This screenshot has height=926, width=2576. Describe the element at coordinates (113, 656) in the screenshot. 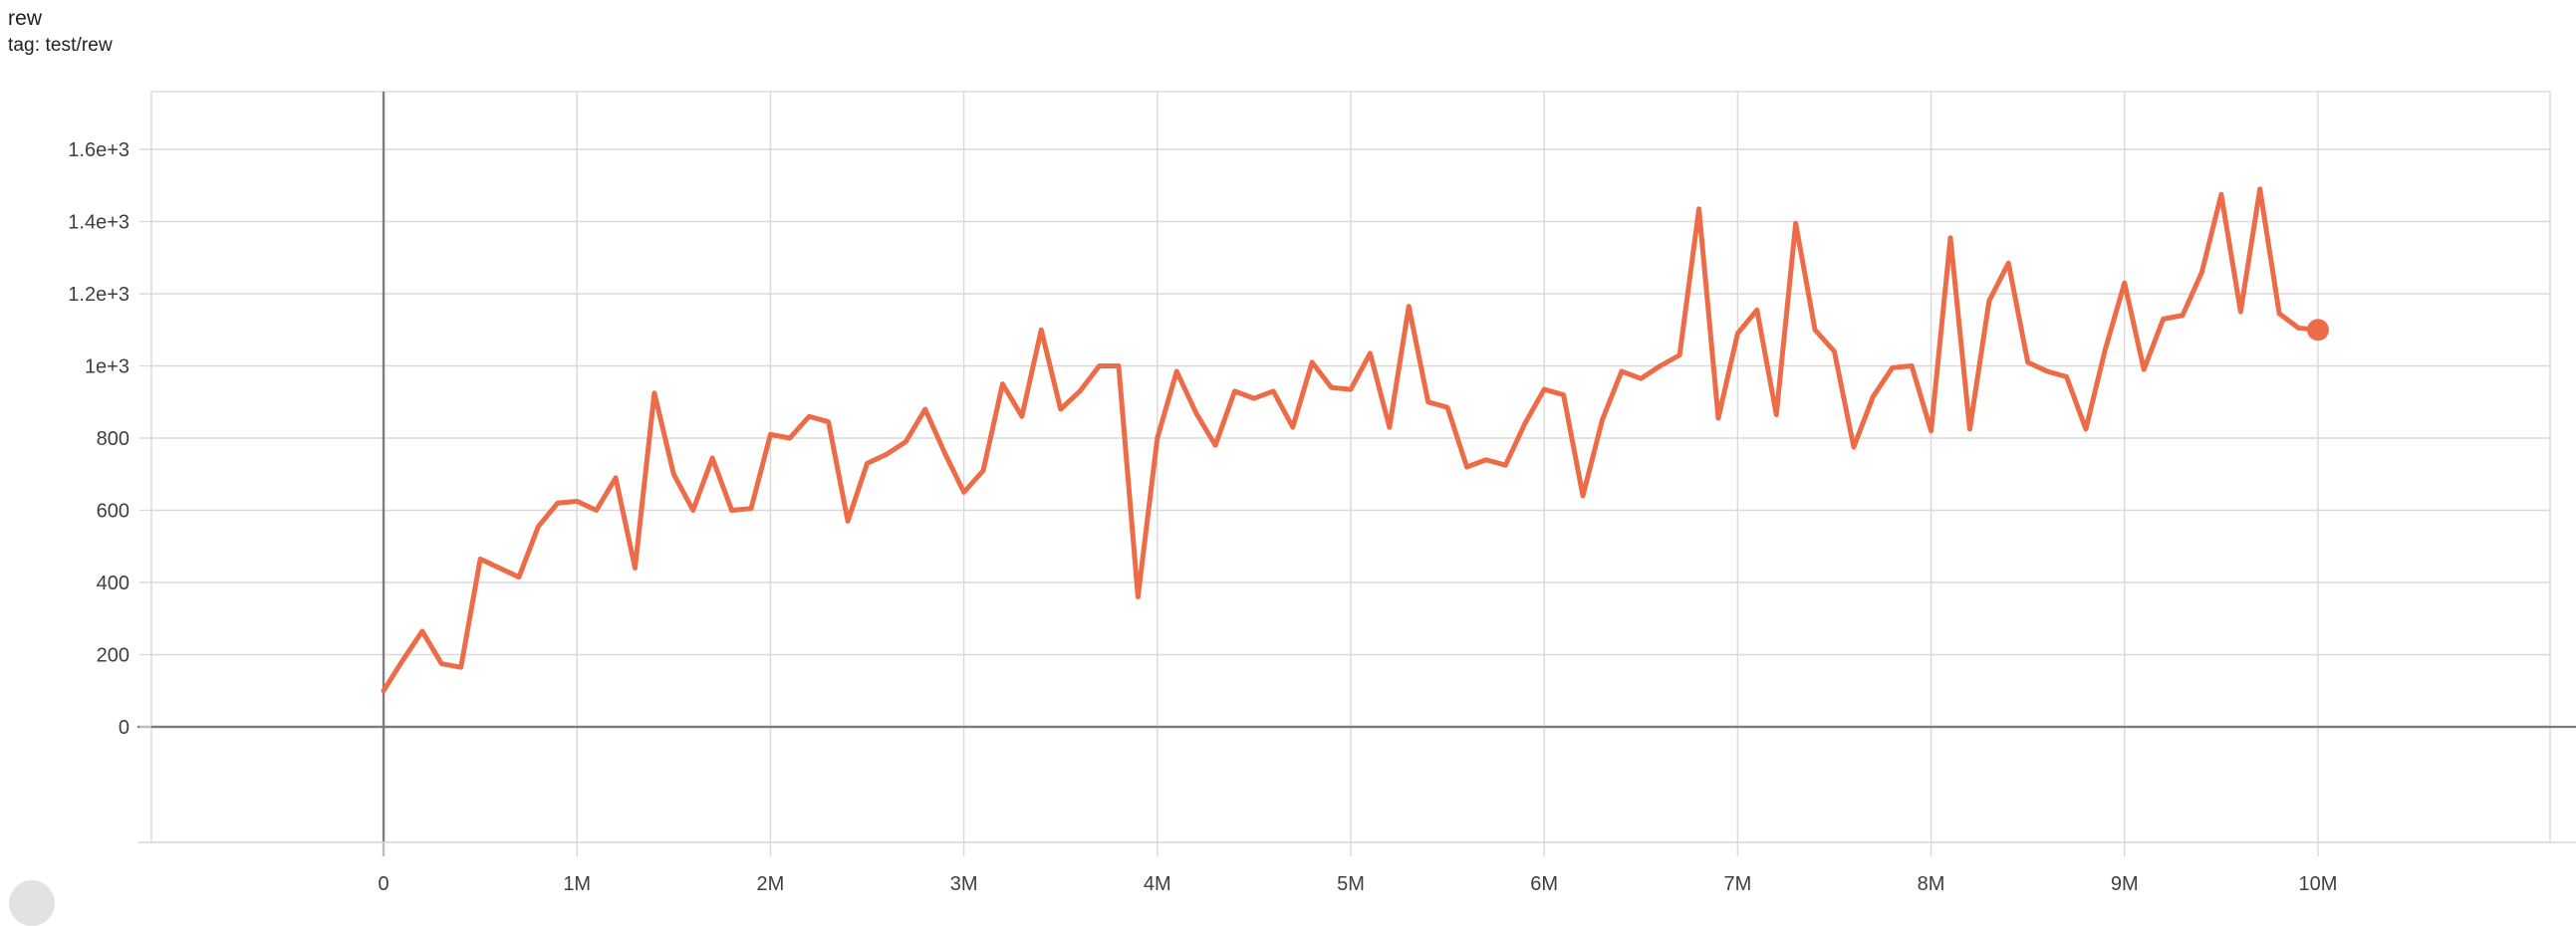

I see `y-axis-tick-label: 200` at that location.